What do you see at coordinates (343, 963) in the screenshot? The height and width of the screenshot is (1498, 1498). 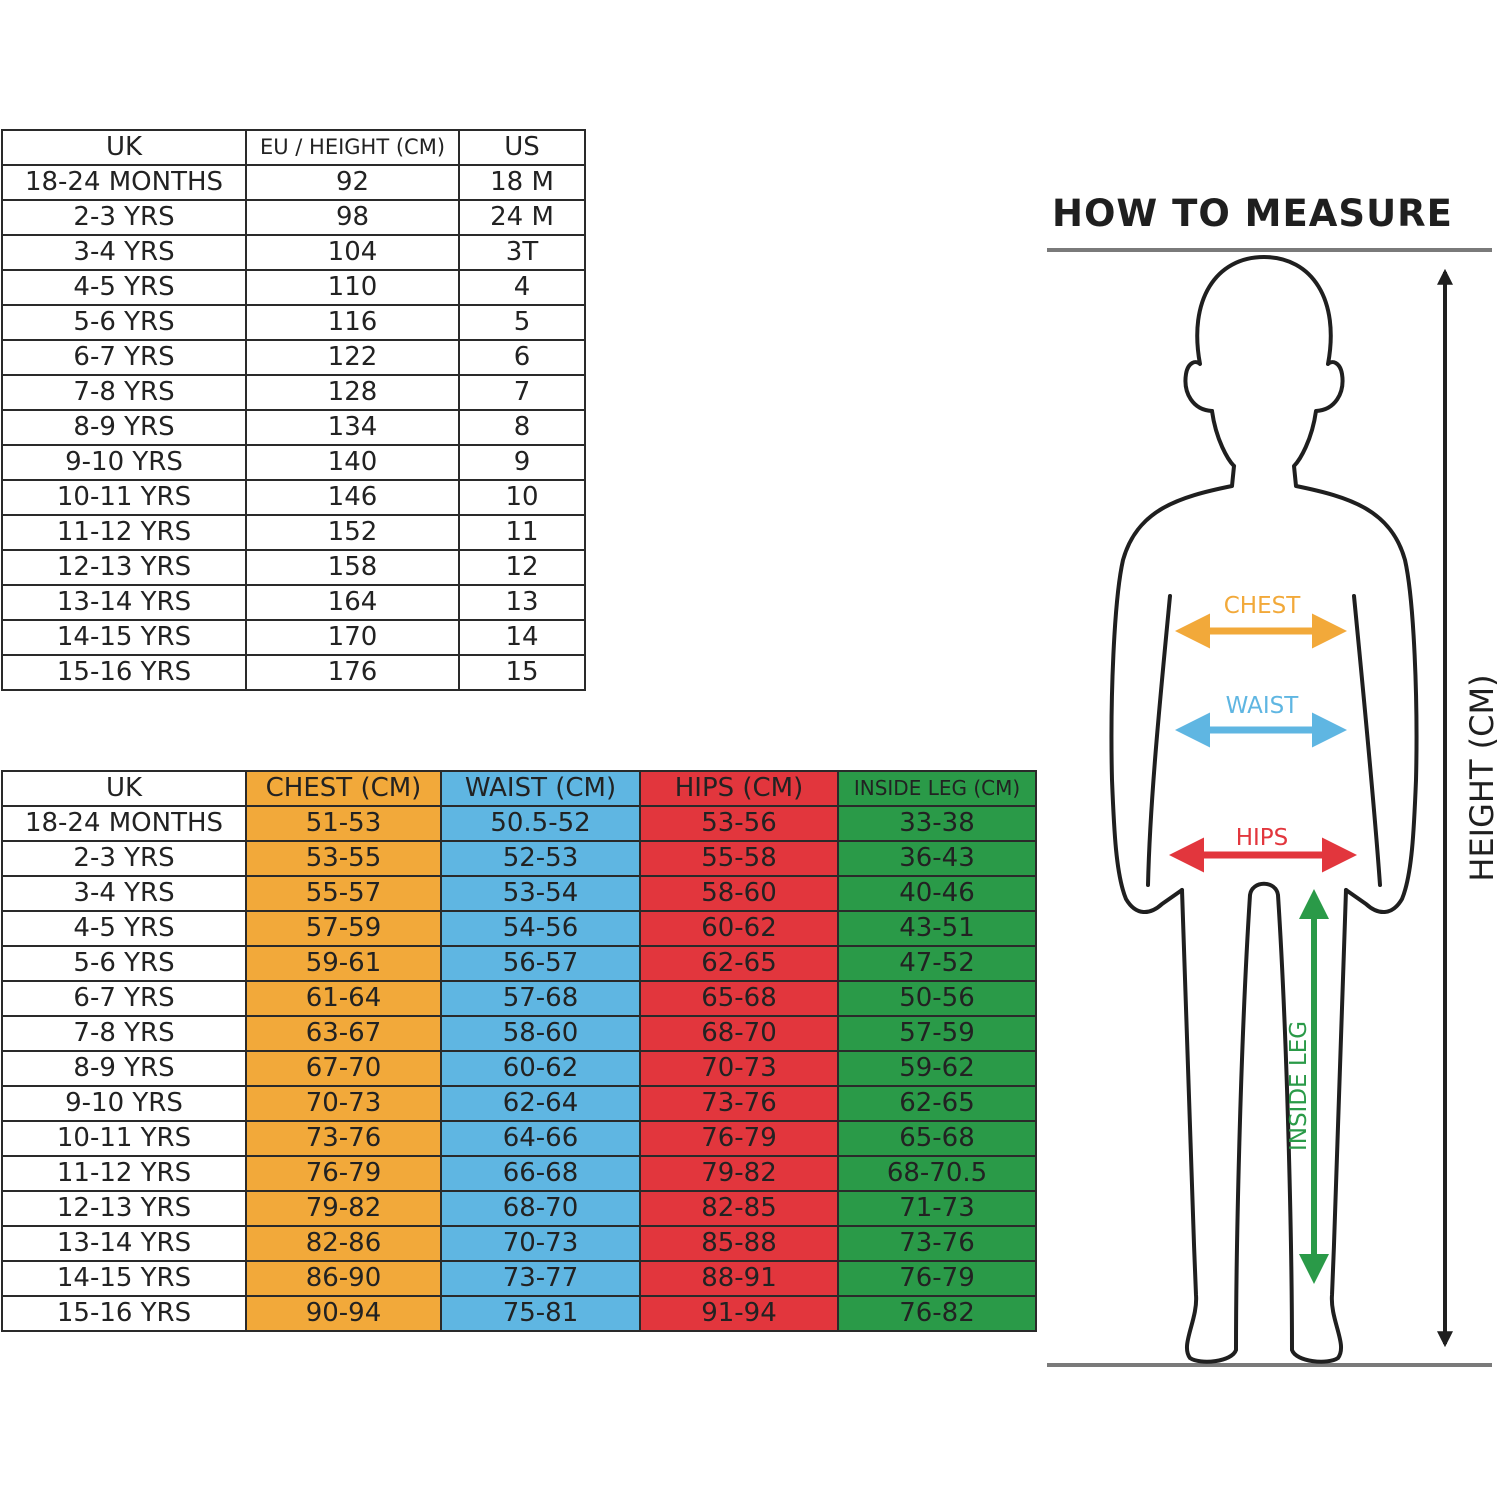 I see `chest-cell: 59-61` at bounding box center [343, 963].